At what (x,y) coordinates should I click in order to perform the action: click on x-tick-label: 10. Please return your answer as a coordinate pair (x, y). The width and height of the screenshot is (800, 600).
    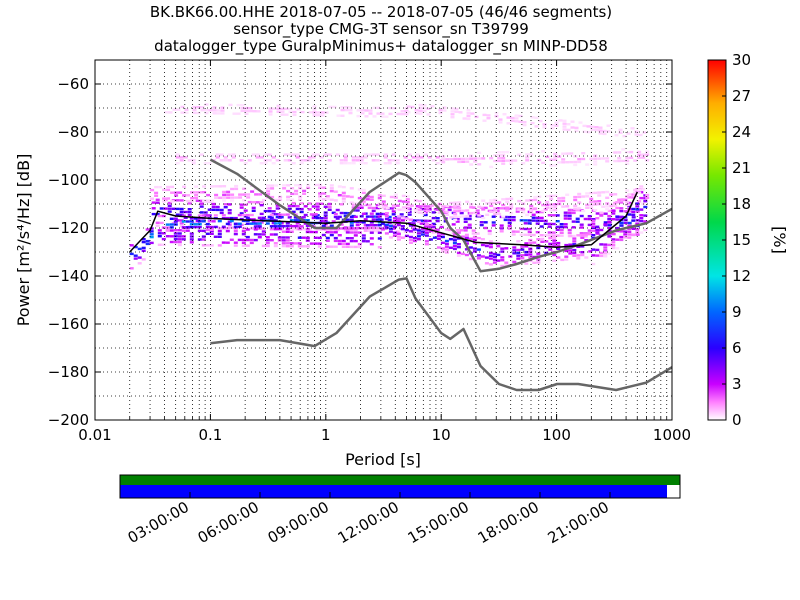
    Looking at the image, I should click on (441, 435).